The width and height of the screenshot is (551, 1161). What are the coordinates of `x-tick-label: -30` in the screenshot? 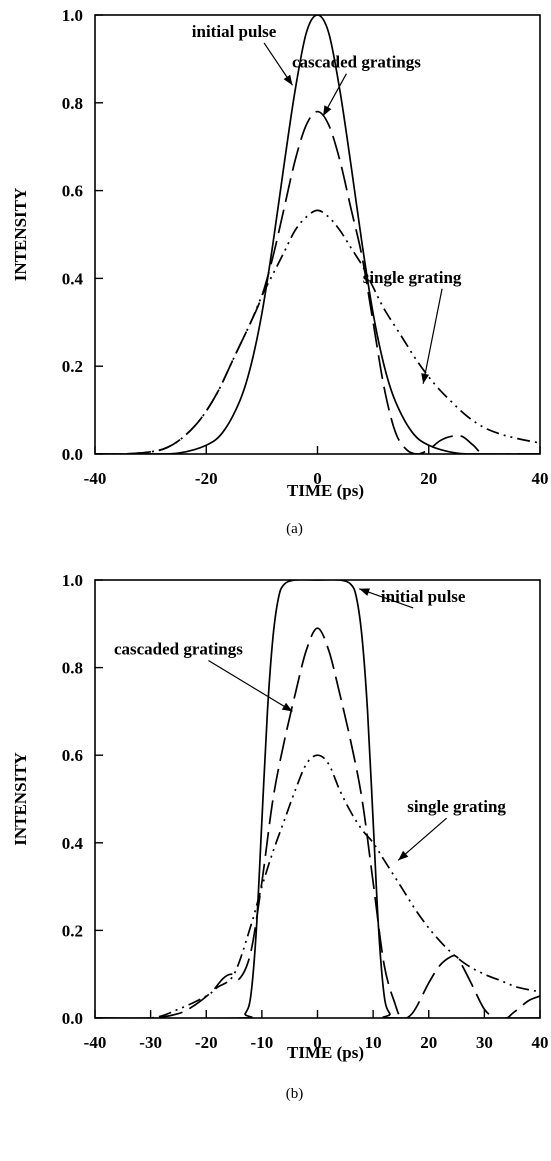 It's located at (150, 1042).